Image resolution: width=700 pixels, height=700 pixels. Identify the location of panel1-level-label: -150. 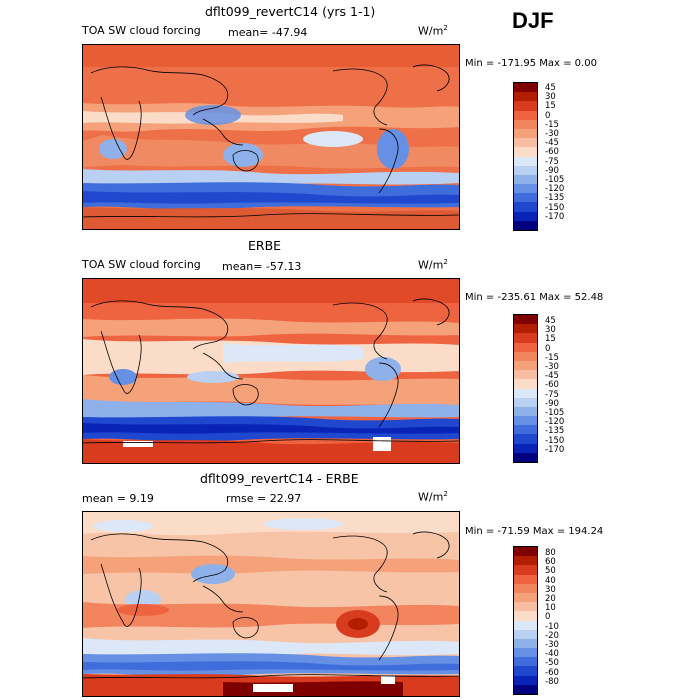
(555, 207).